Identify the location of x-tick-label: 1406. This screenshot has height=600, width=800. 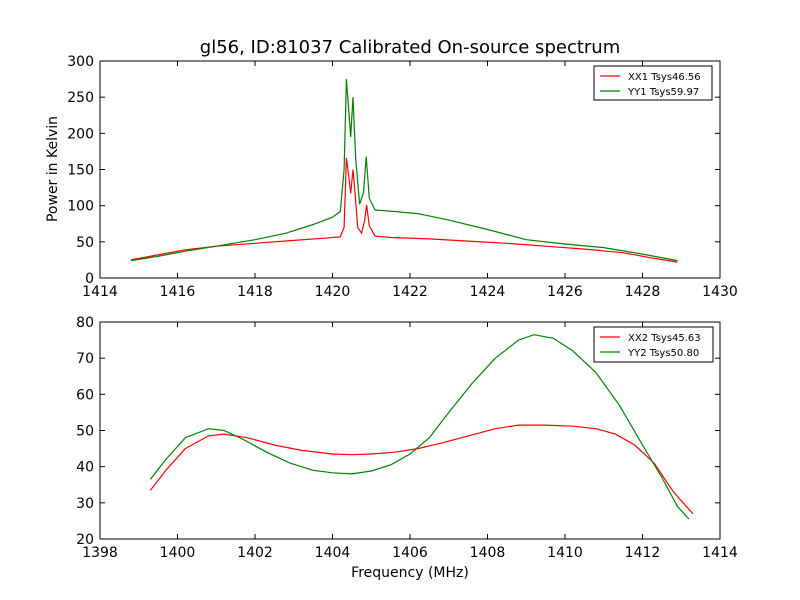
(410, 553).